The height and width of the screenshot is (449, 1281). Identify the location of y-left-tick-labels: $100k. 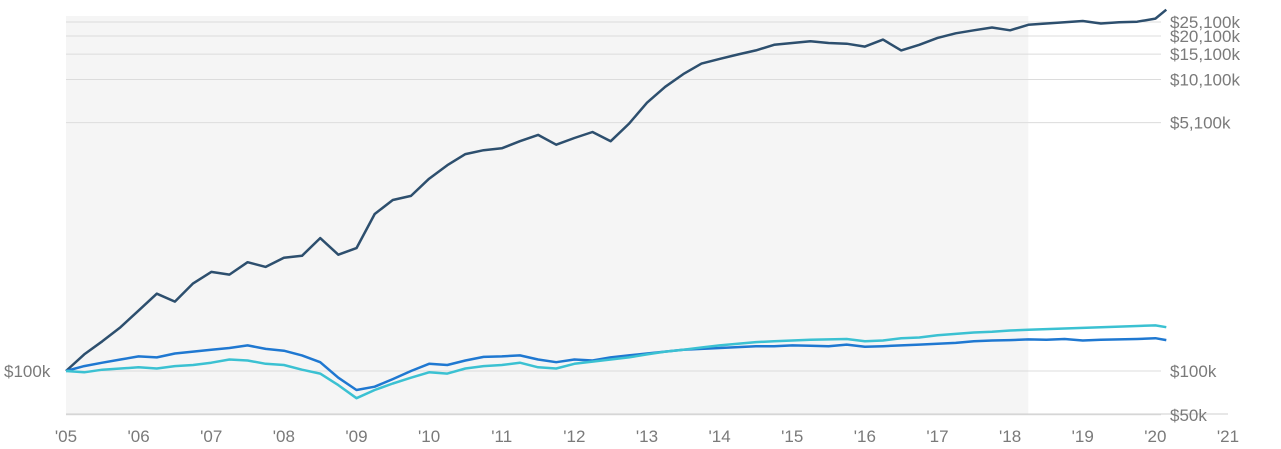
(27, 371).